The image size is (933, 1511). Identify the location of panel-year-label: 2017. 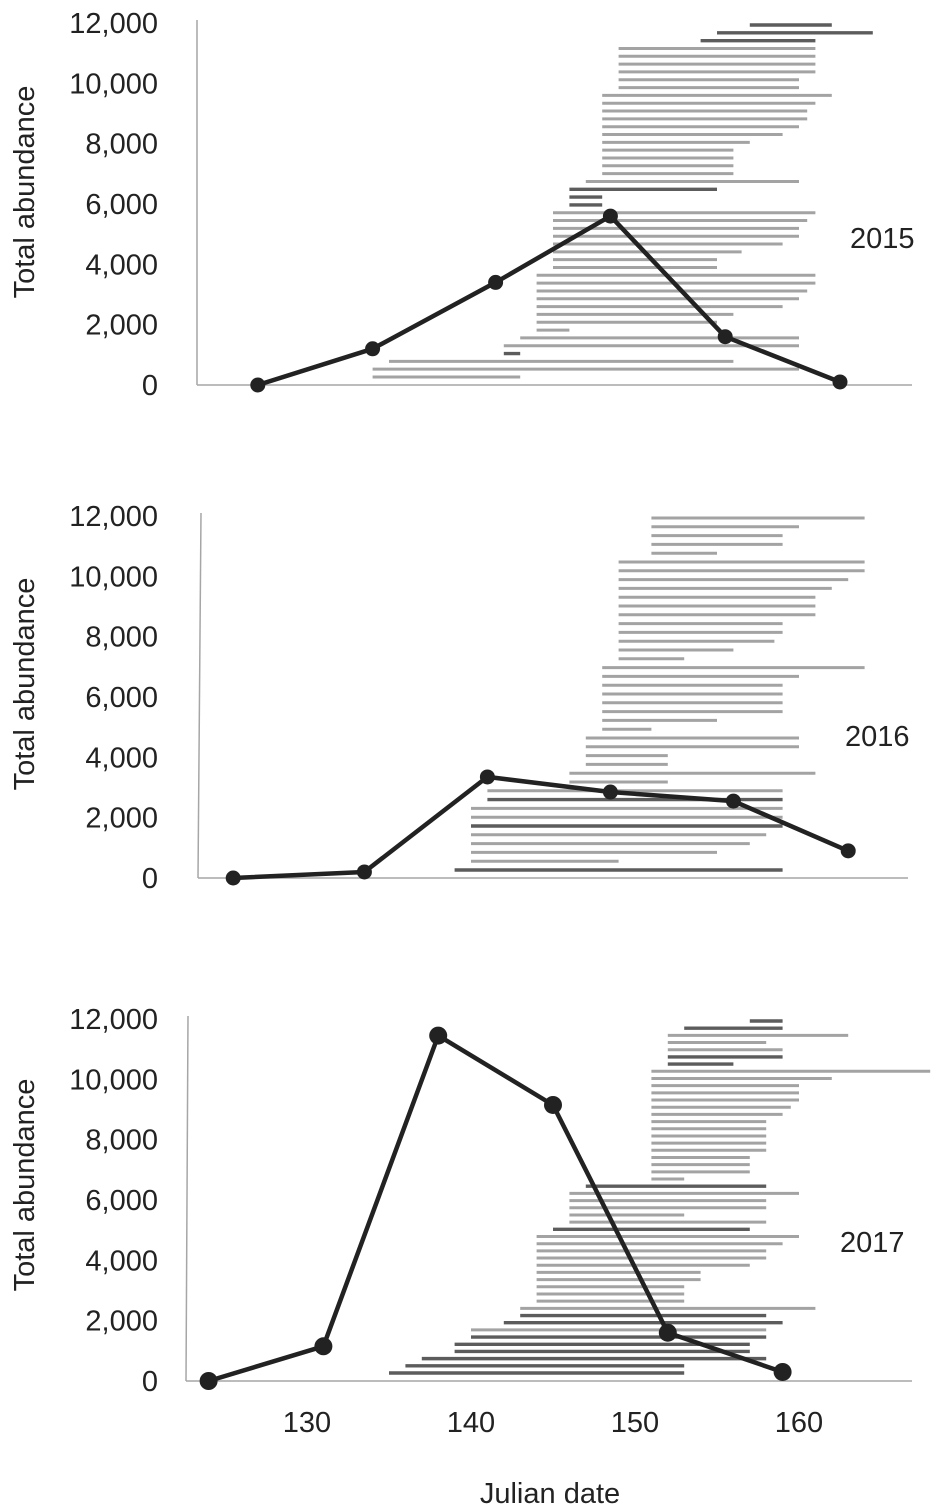
(872, 1243).